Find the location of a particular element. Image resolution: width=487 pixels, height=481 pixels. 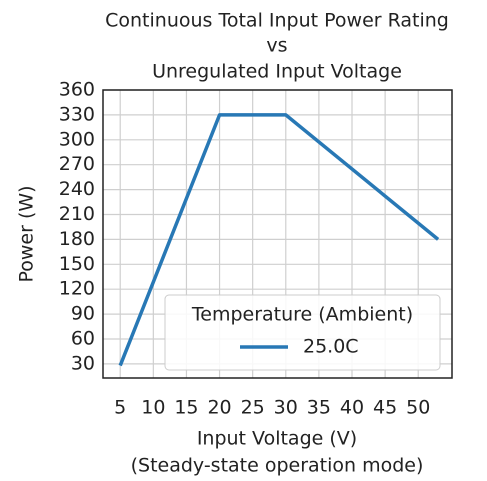

y-tick-label: 360 is located at coordinates (77, 90).